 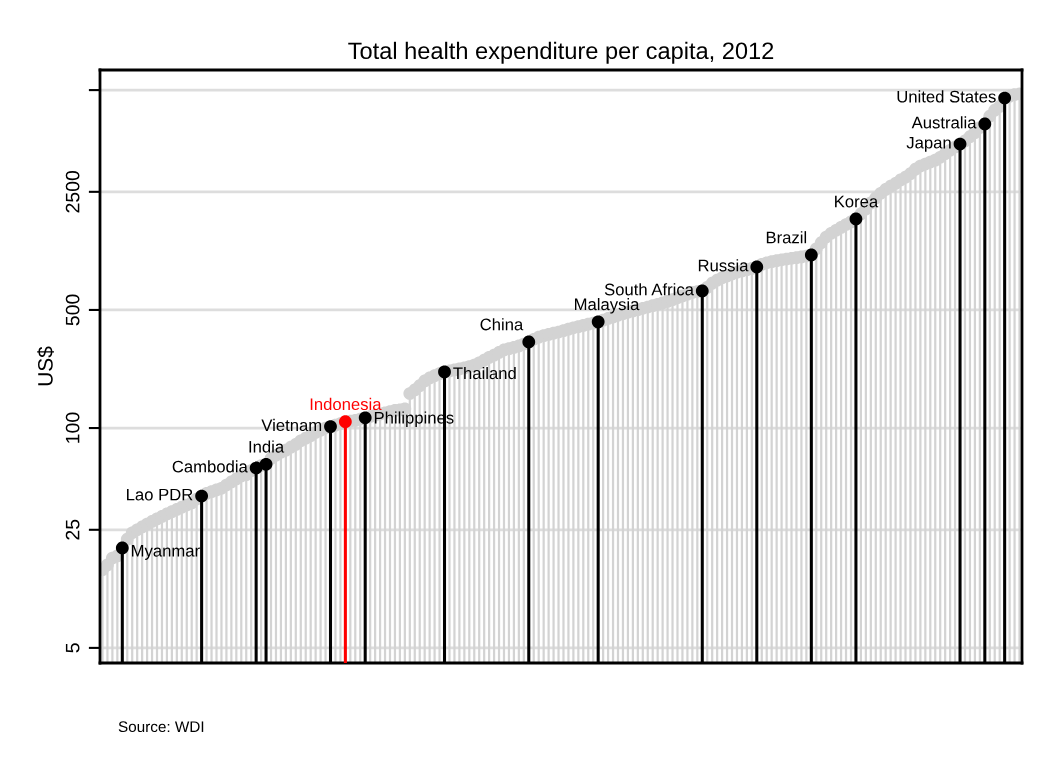 I want to click on data-label: Russia, so click(x=723, y=265).